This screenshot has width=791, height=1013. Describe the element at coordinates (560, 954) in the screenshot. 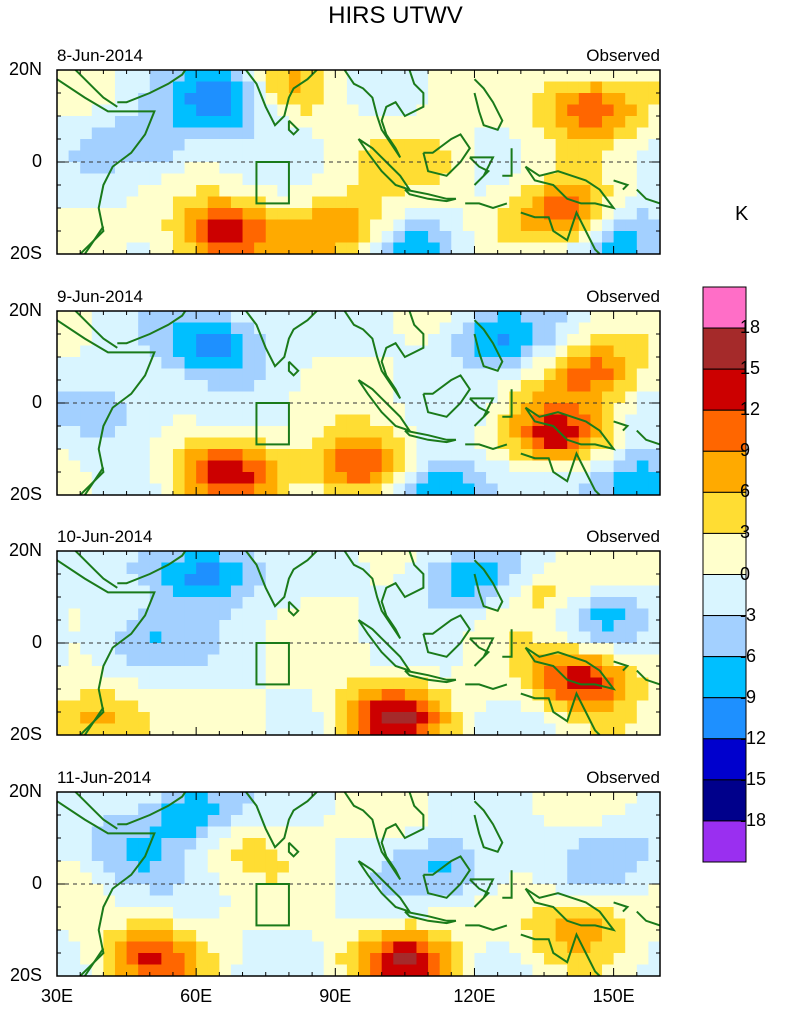

I see `coastline` at that location.